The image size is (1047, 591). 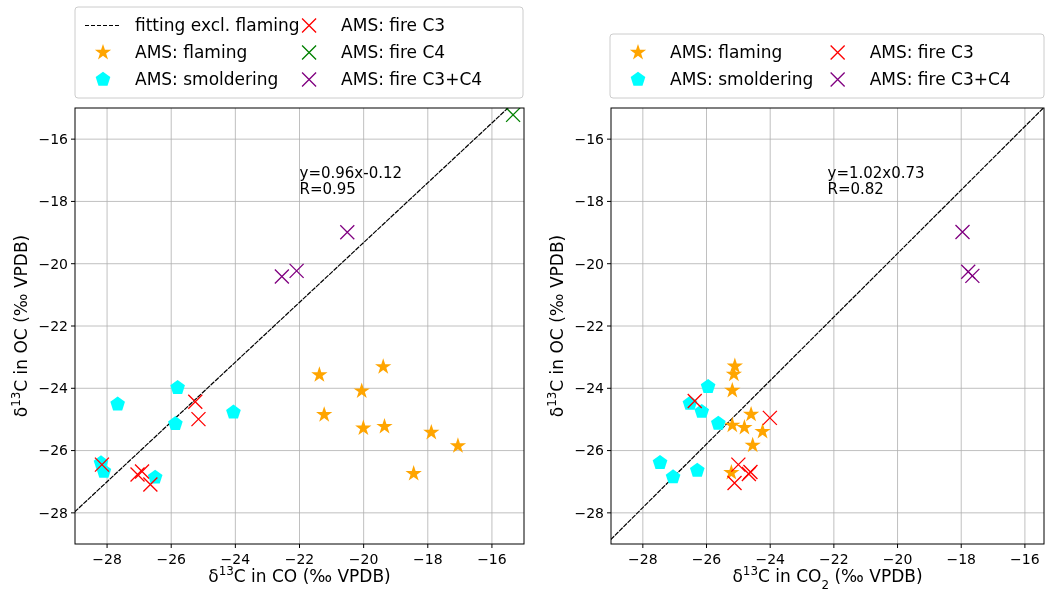 What do you see at coordinates (876, 181) in the screenshot?
I see `annotation: y=1.02x0.73 R=0.82` at bounding box center [876, 181].